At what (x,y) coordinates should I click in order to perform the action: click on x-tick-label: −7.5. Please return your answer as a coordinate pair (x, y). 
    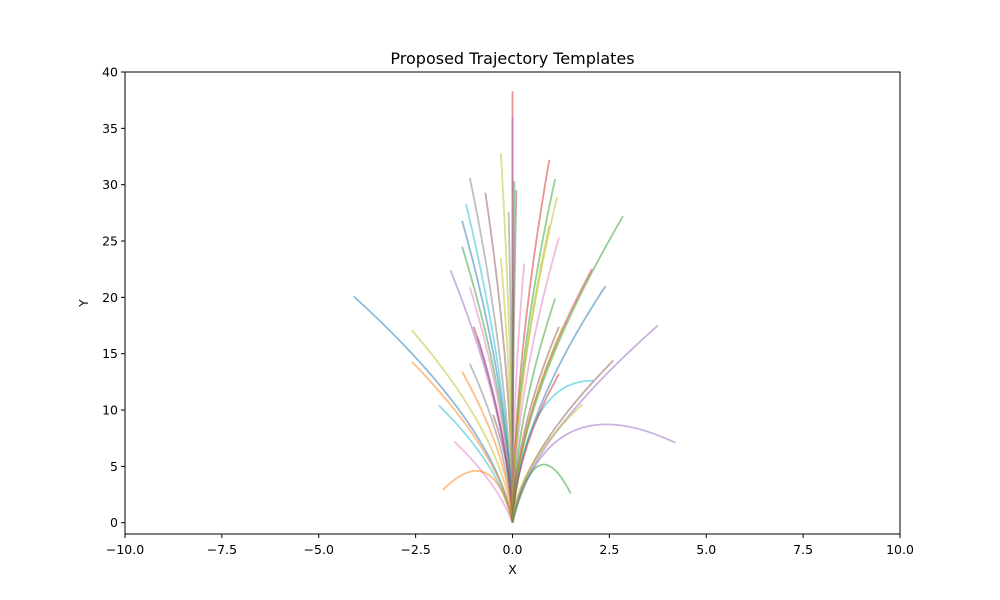
    Looking at the image, I should click on (222, 549).